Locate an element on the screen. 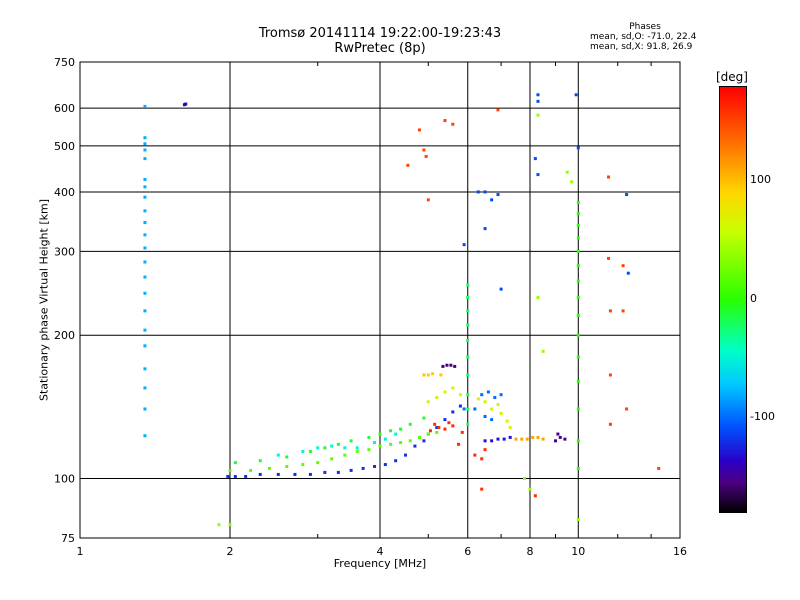  y-tick-label: 75 is located at coordinates (68, 538).